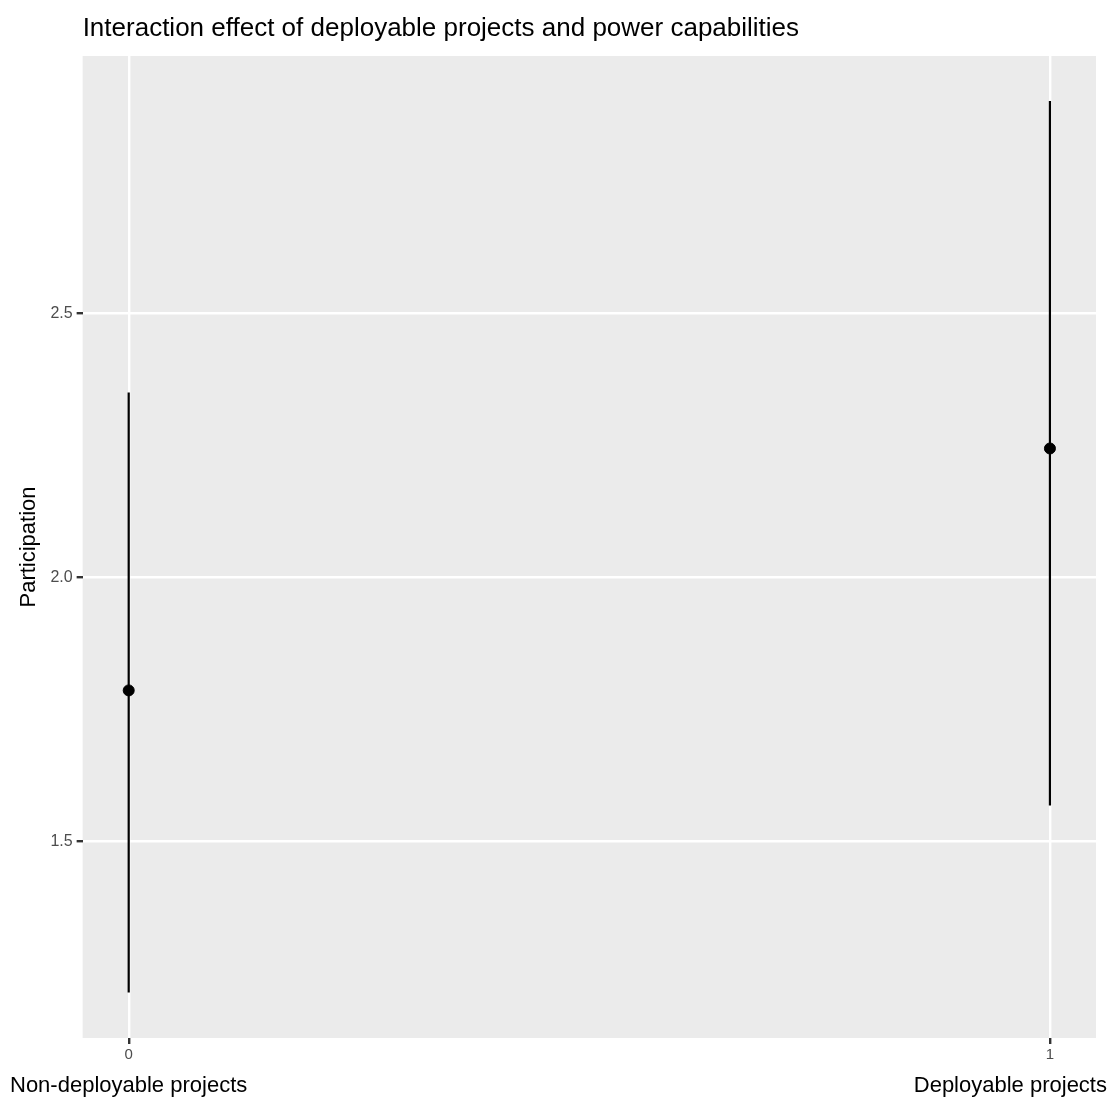  What do you see at coordinates (1010, 1084) in the screenshot?
I see `text: Deployable projects` at bounding box center [1010, 1084].